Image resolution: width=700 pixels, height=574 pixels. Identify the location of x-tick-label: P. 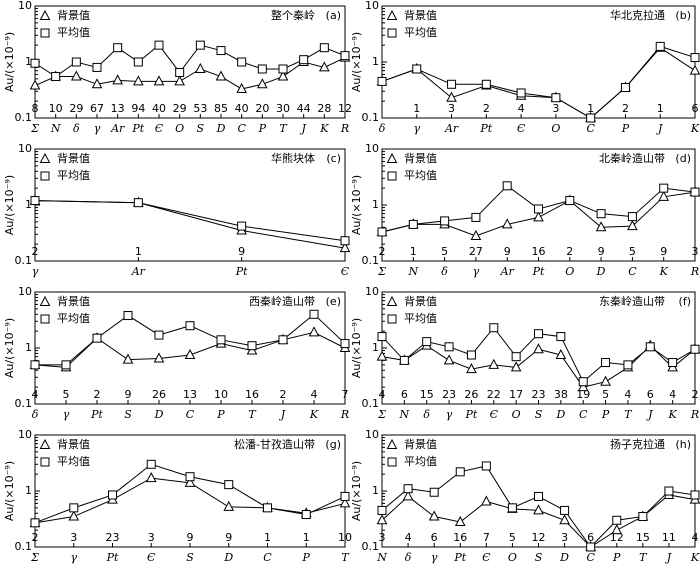
(262, 128).